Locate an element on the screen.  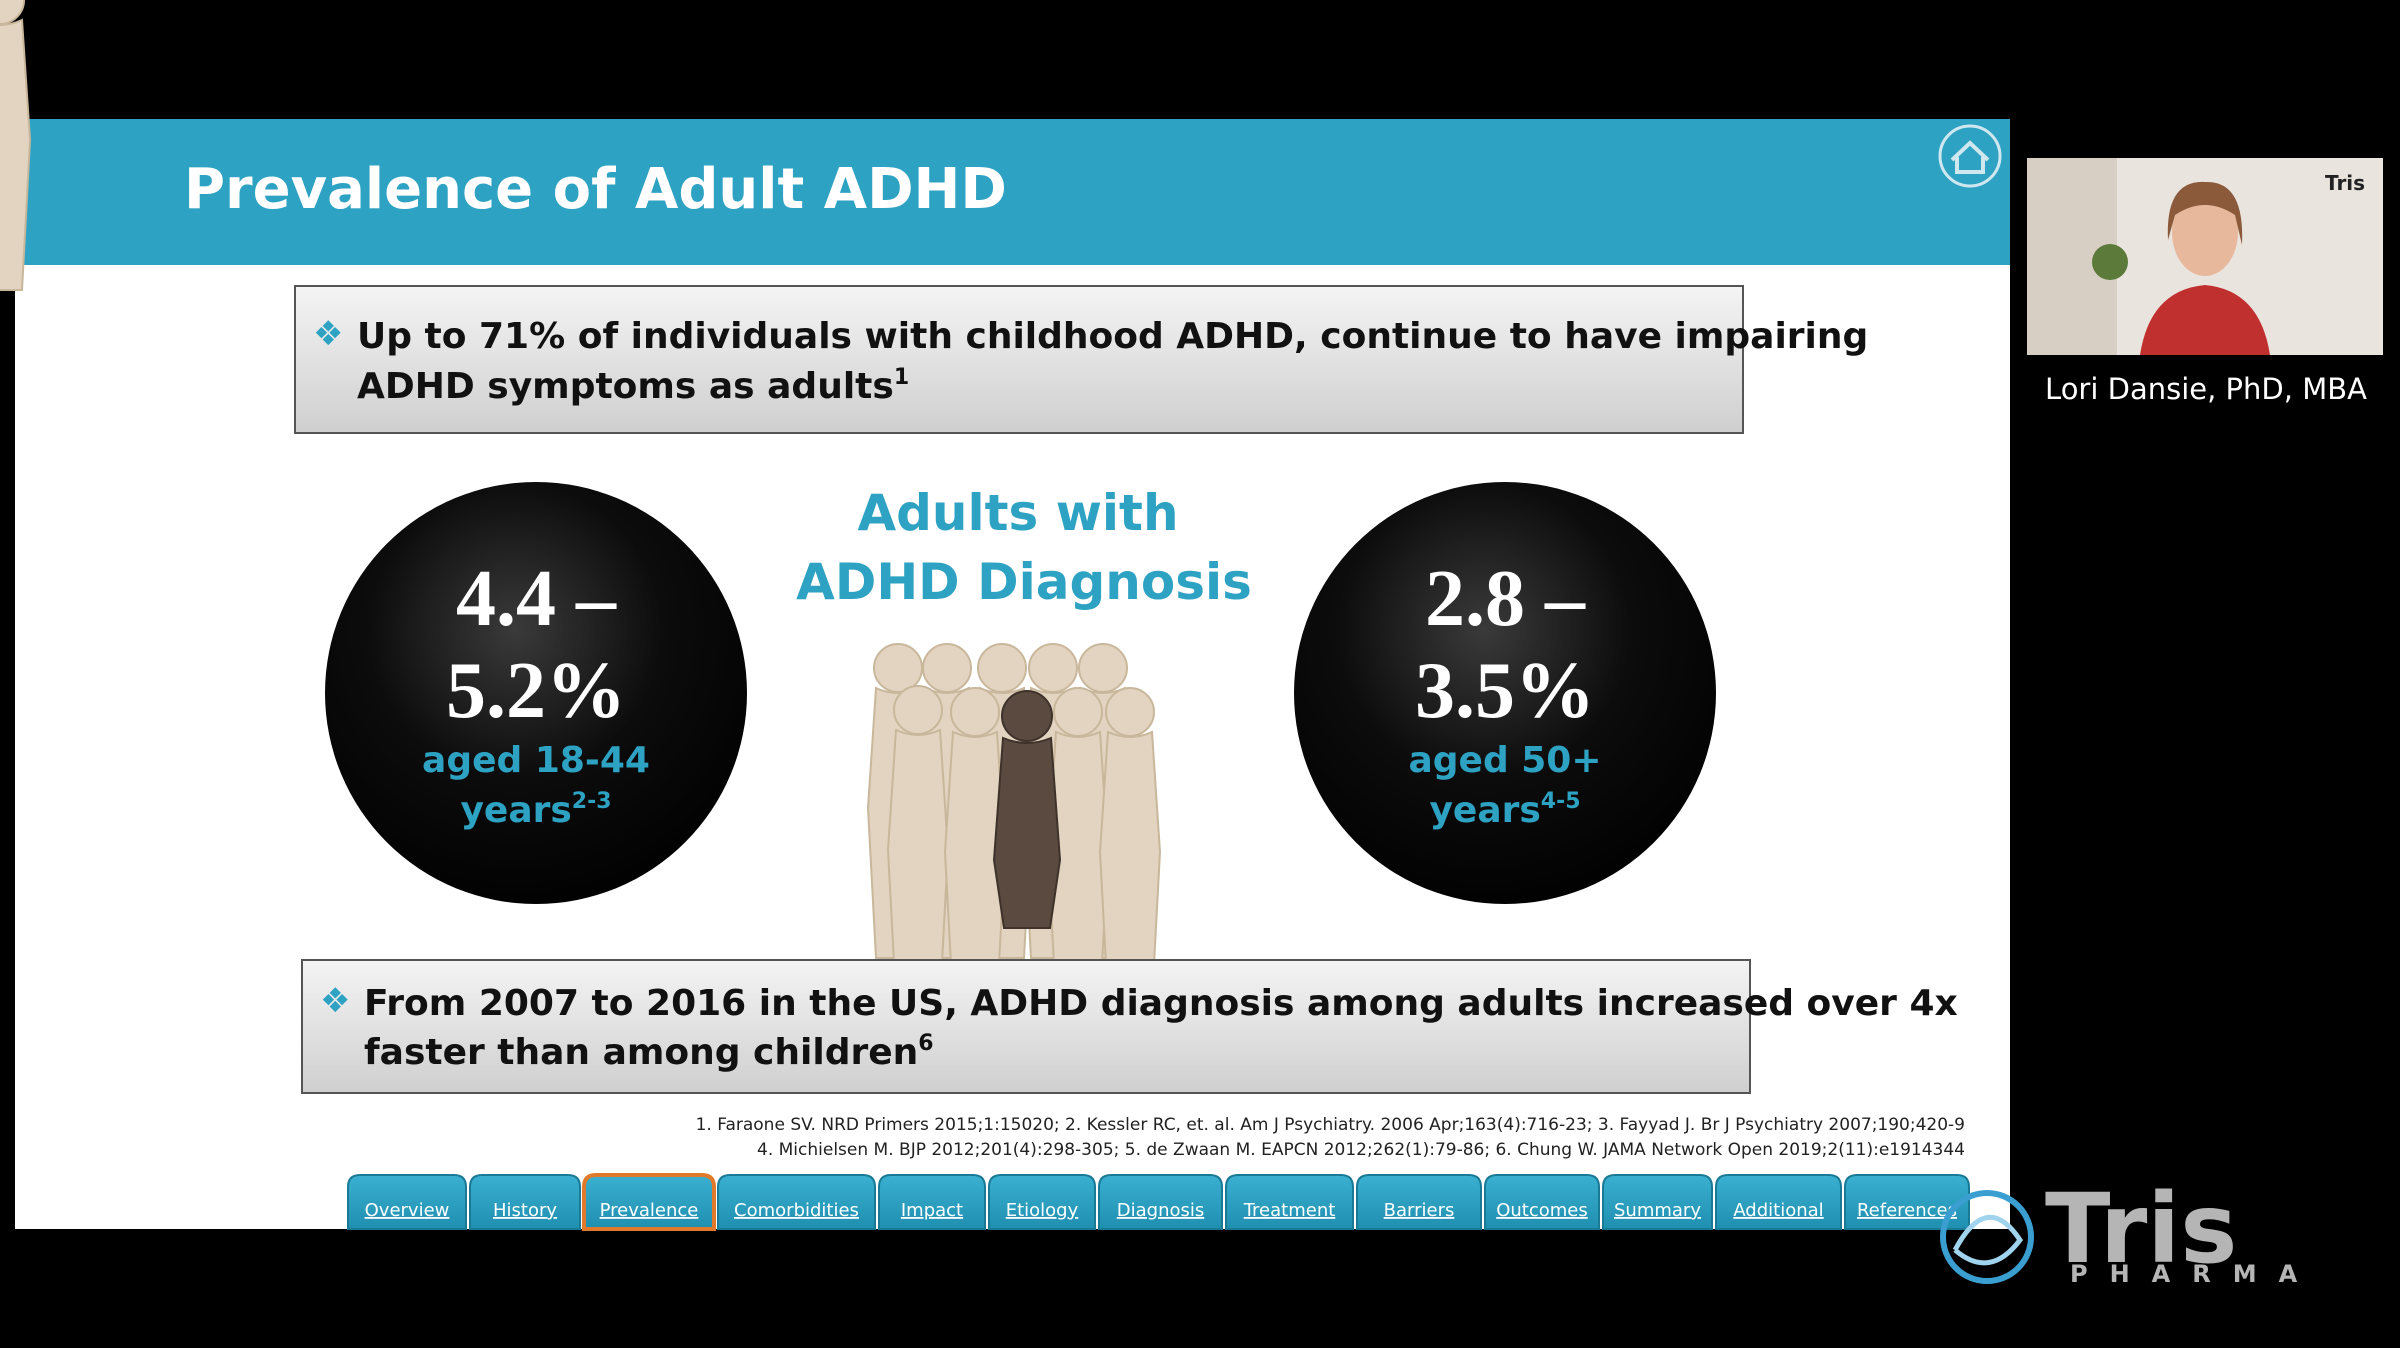
stat-value: 5.2% is located at coordinates (536, 691).